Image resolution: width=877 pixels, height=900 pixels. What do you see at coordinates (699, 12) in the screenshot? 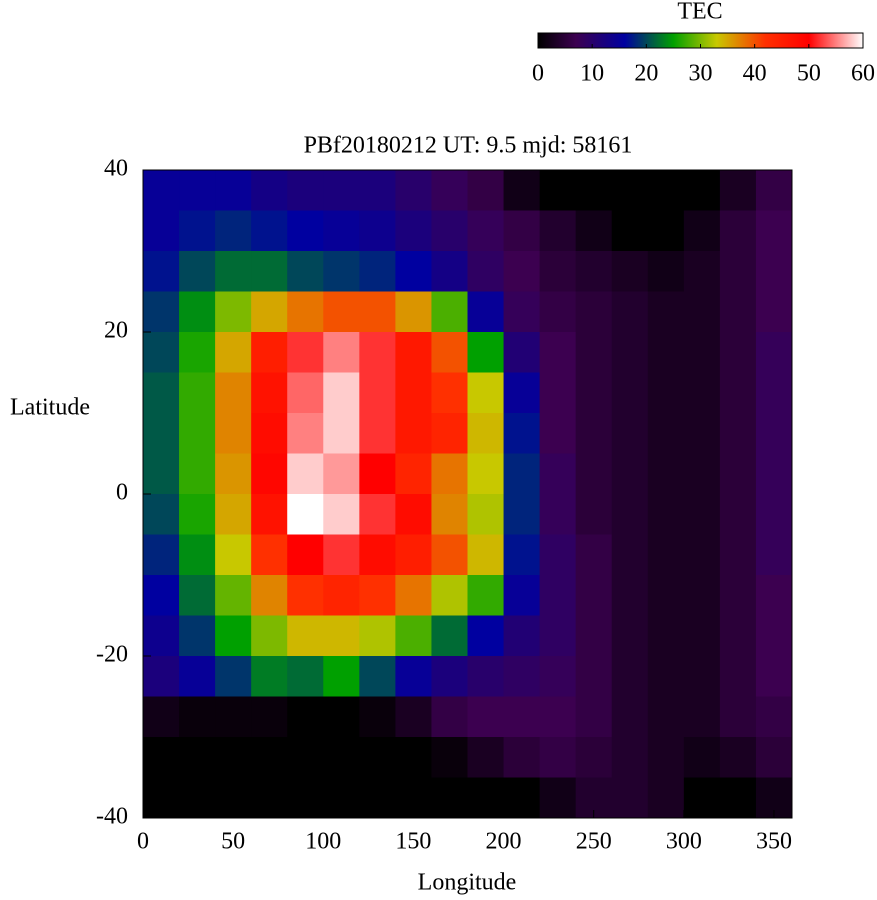
I see `colorbar-title: TEC` at bounding box center [699, 12].